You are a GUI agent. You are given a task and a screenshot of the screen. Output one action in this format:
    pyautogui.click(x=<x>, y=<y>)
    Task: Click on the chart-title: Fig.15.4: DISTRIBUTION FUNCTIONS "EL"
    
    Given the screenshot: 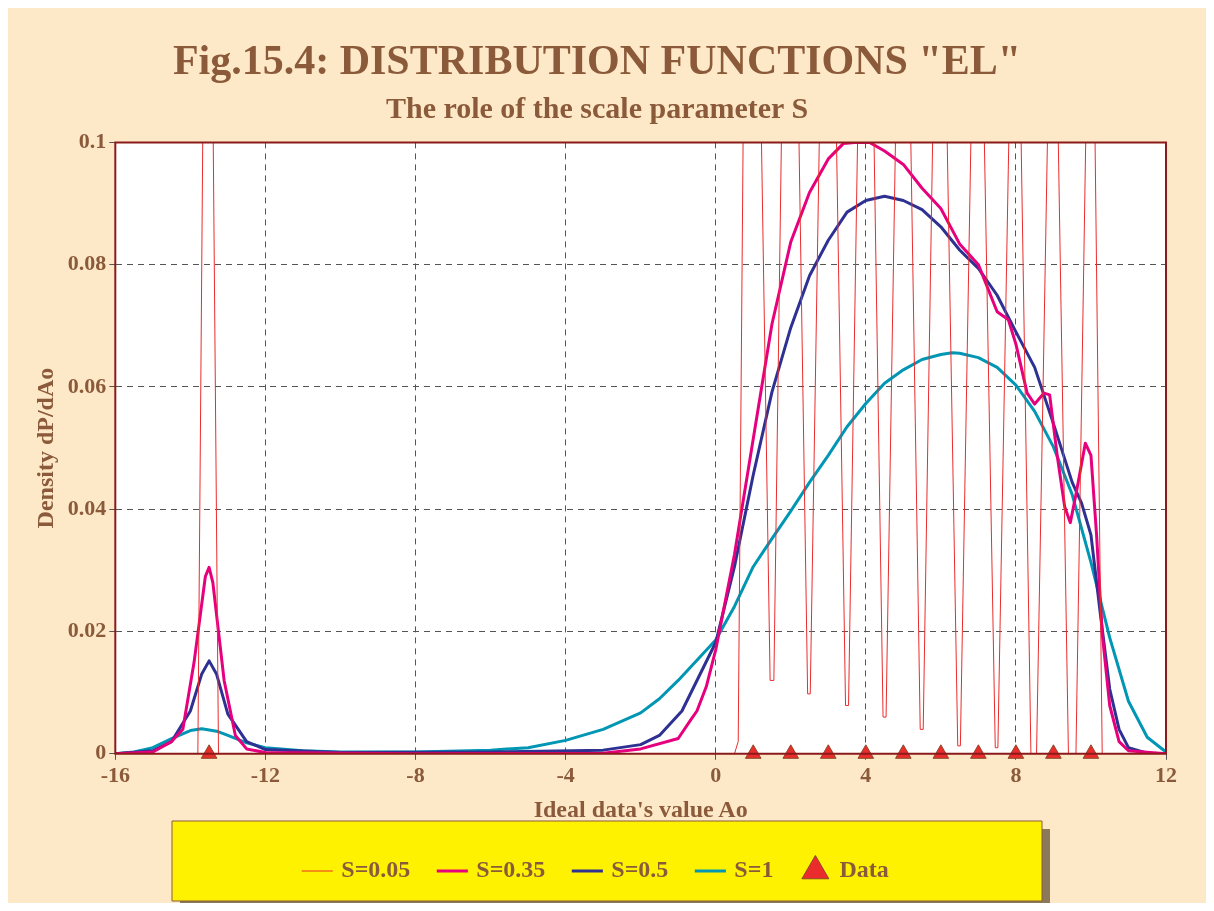 What is the action you would take?
    pyautogui.click(x=597, y=60)
    